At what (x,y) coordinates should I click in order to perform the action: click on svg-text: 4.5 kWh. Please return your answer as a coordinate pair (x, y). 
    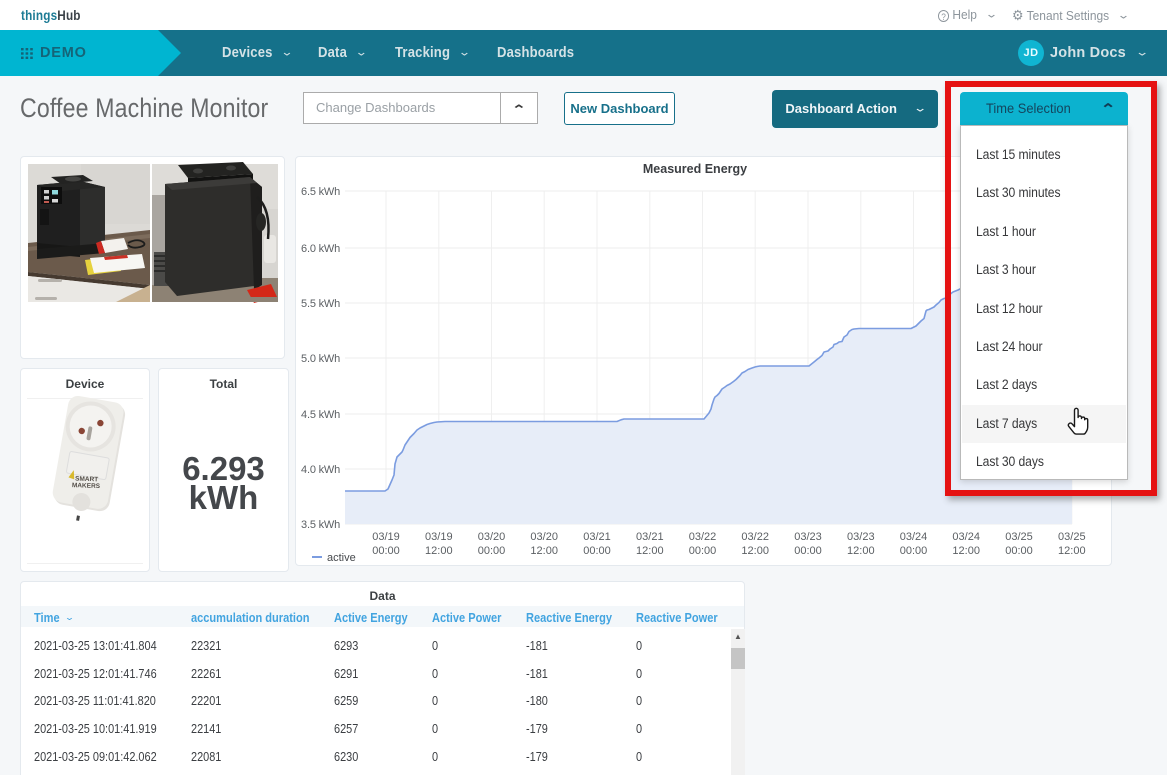
    Looking at the image, I should click on (320, 415).